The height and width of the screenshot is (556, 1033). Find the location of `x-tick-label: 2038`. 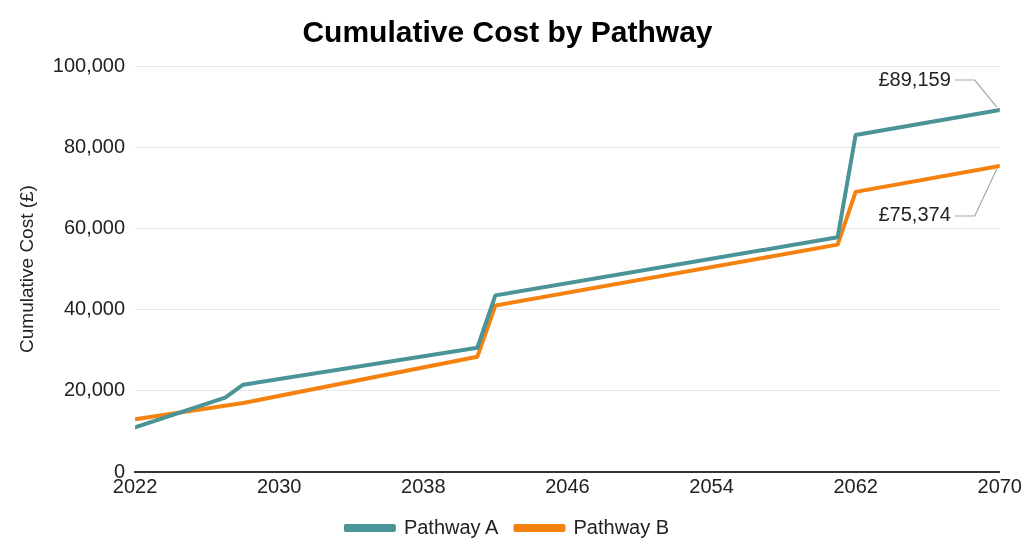

x-tick-label: 2038 is located at coordinates (423, 485).